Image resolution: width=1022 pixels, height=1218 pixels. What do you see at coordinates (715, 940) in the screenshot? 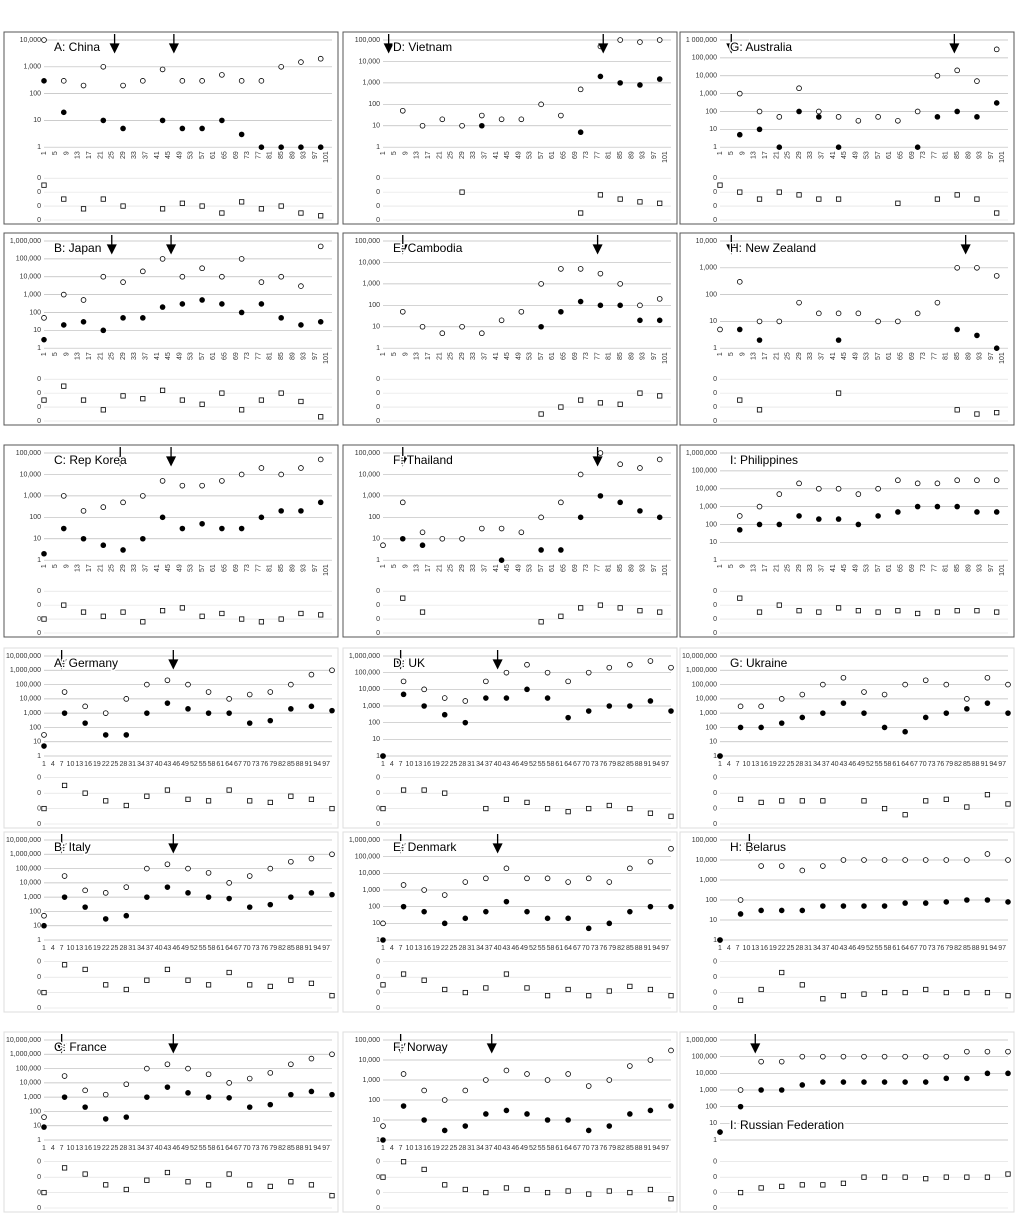
I see `y-tick-label: 1` at bounding box center [715, 940].